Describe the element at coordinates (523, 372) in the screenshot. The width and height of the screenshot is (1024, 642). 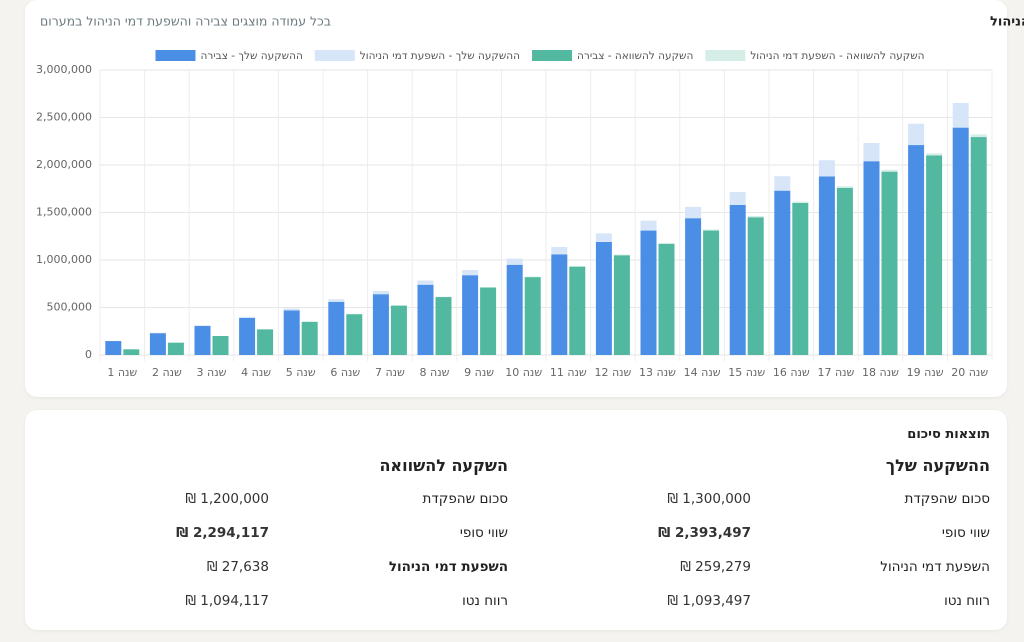
I see `x-tick-label: שנה 10` at that location.